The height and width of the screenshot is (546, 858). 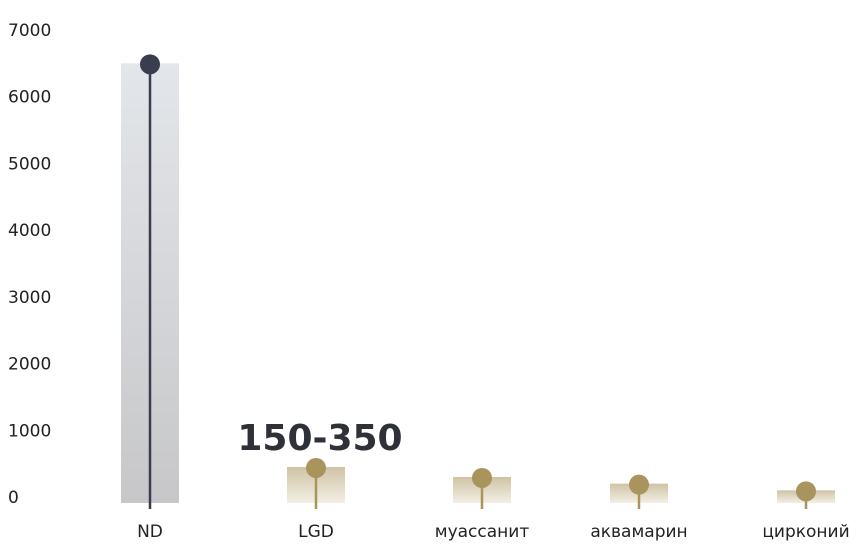 I want to click on y-axis: 0 1000 2000 3000 4000 5000 6000 7000, so click(x=29, y=264).